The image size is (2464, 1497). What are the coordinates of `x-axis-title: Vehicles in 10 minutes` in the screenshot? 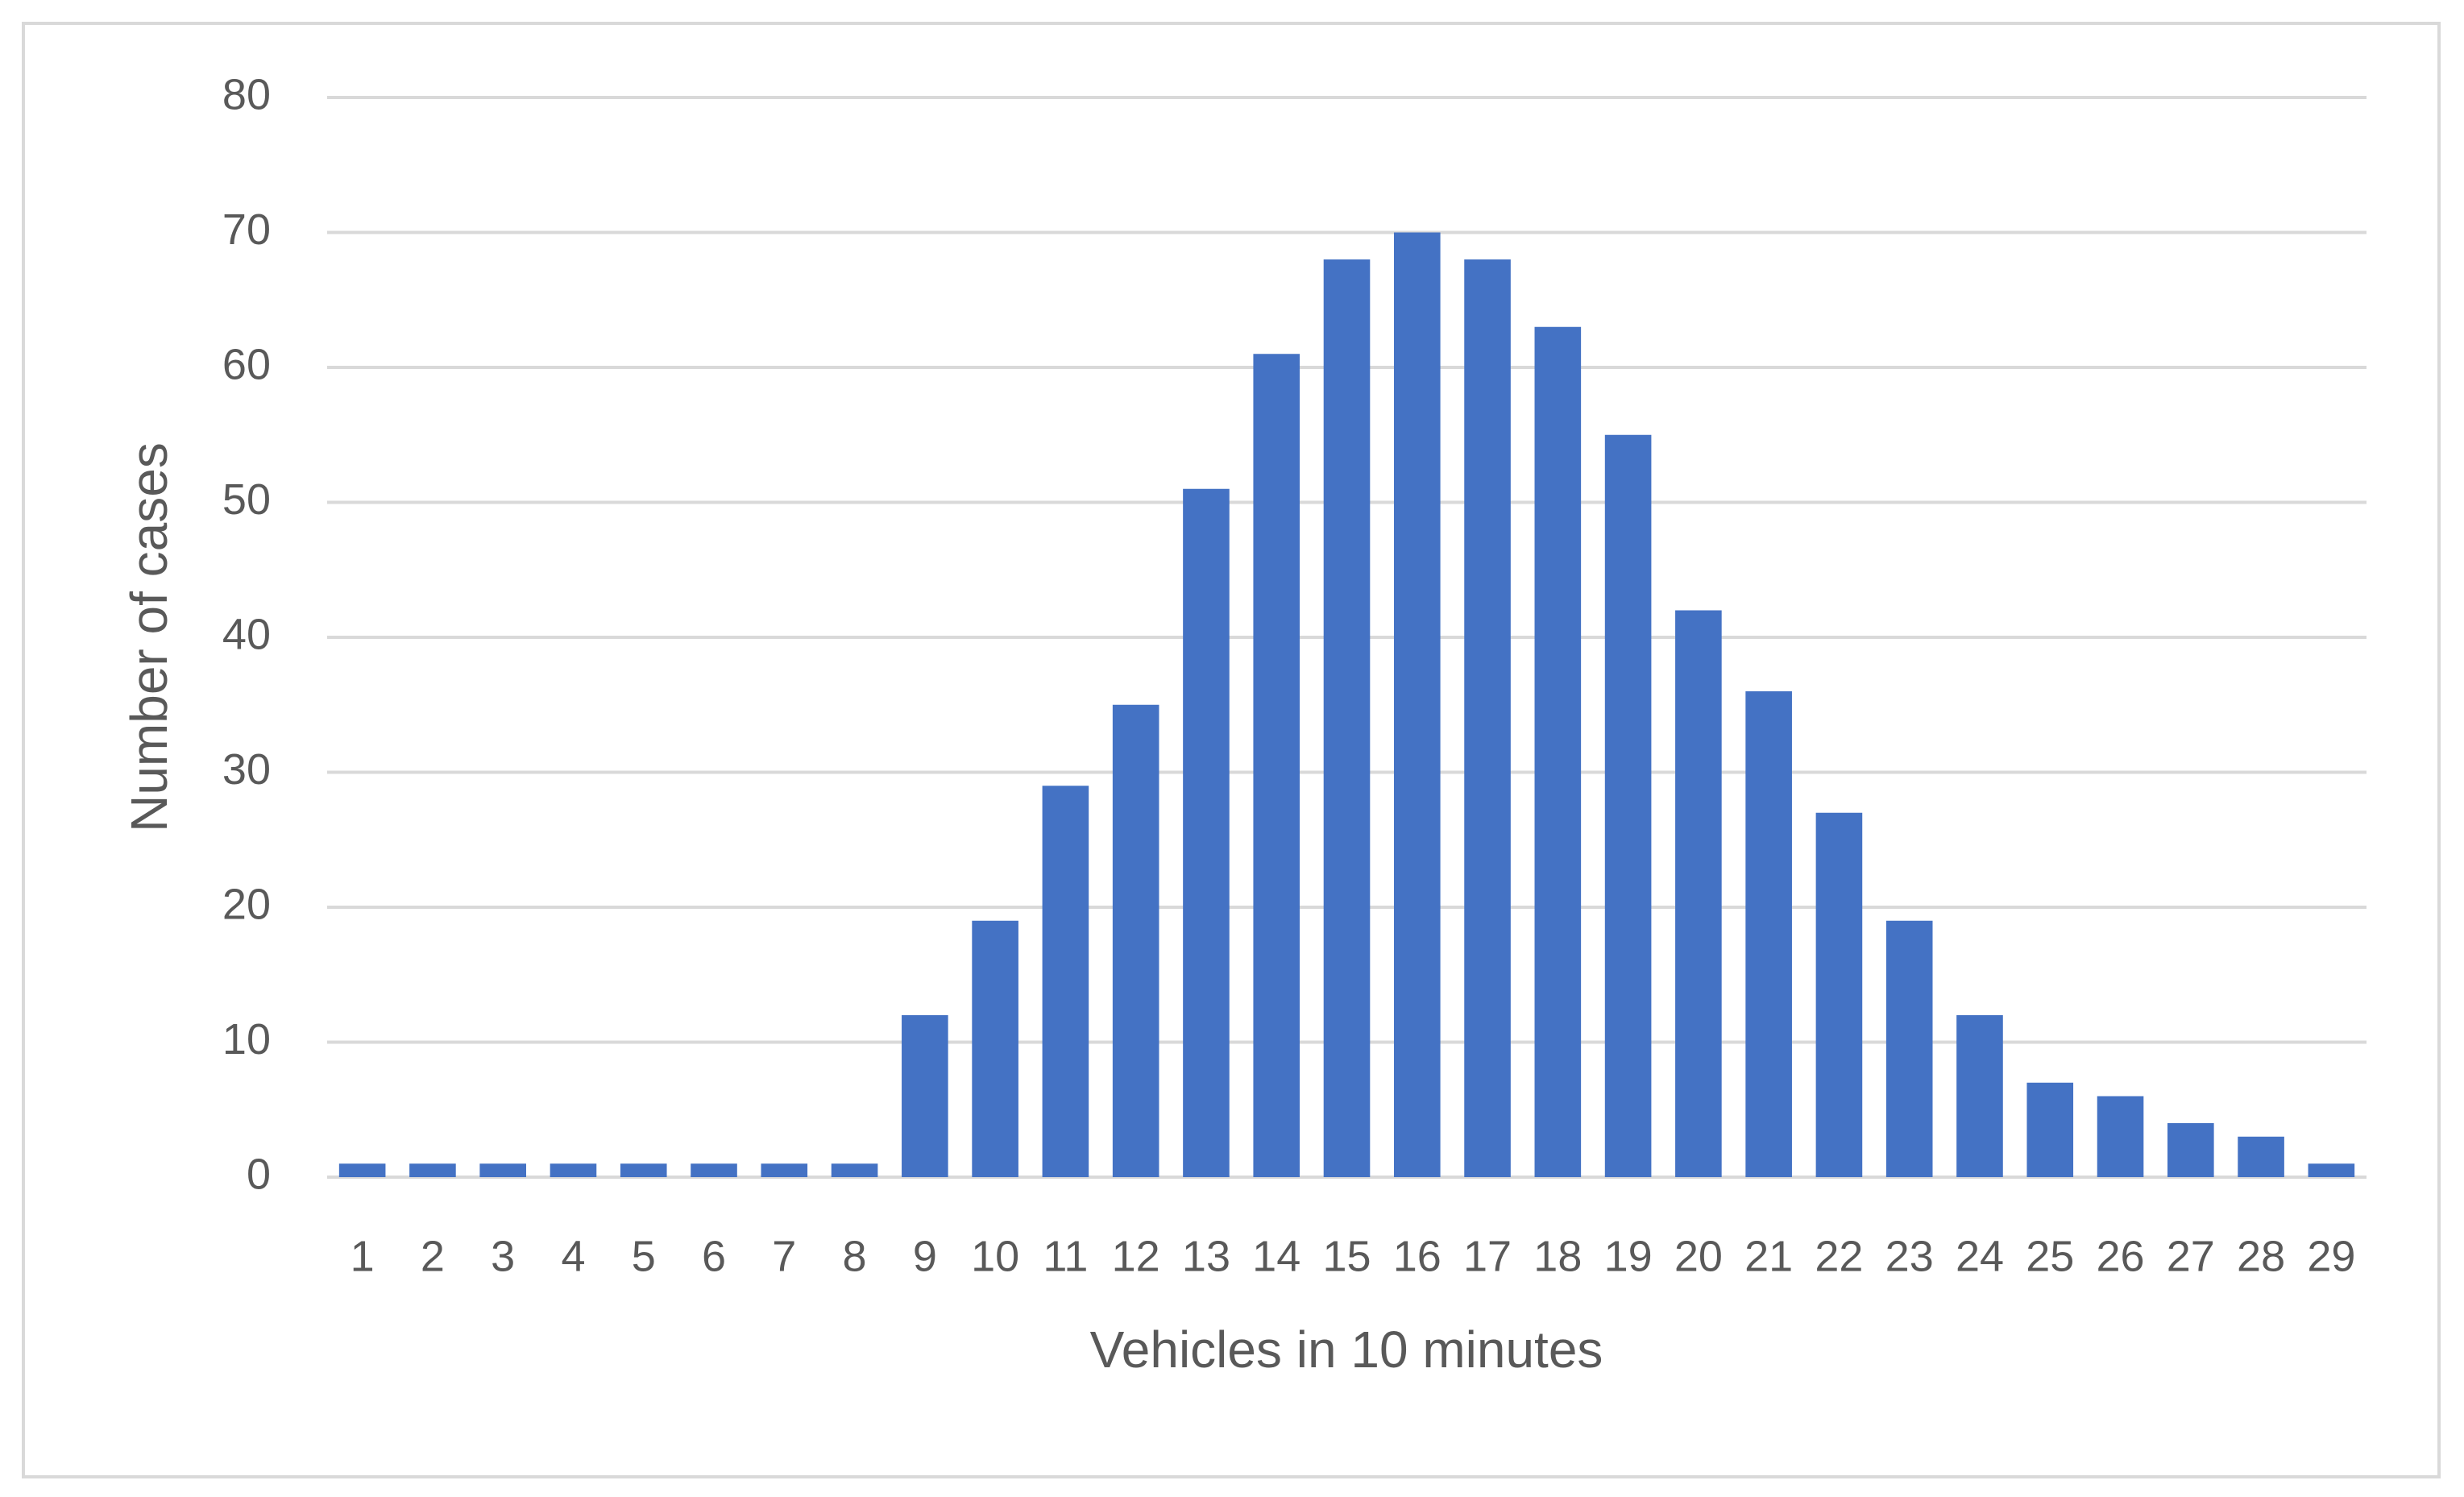 It's located at (1346, 1350).